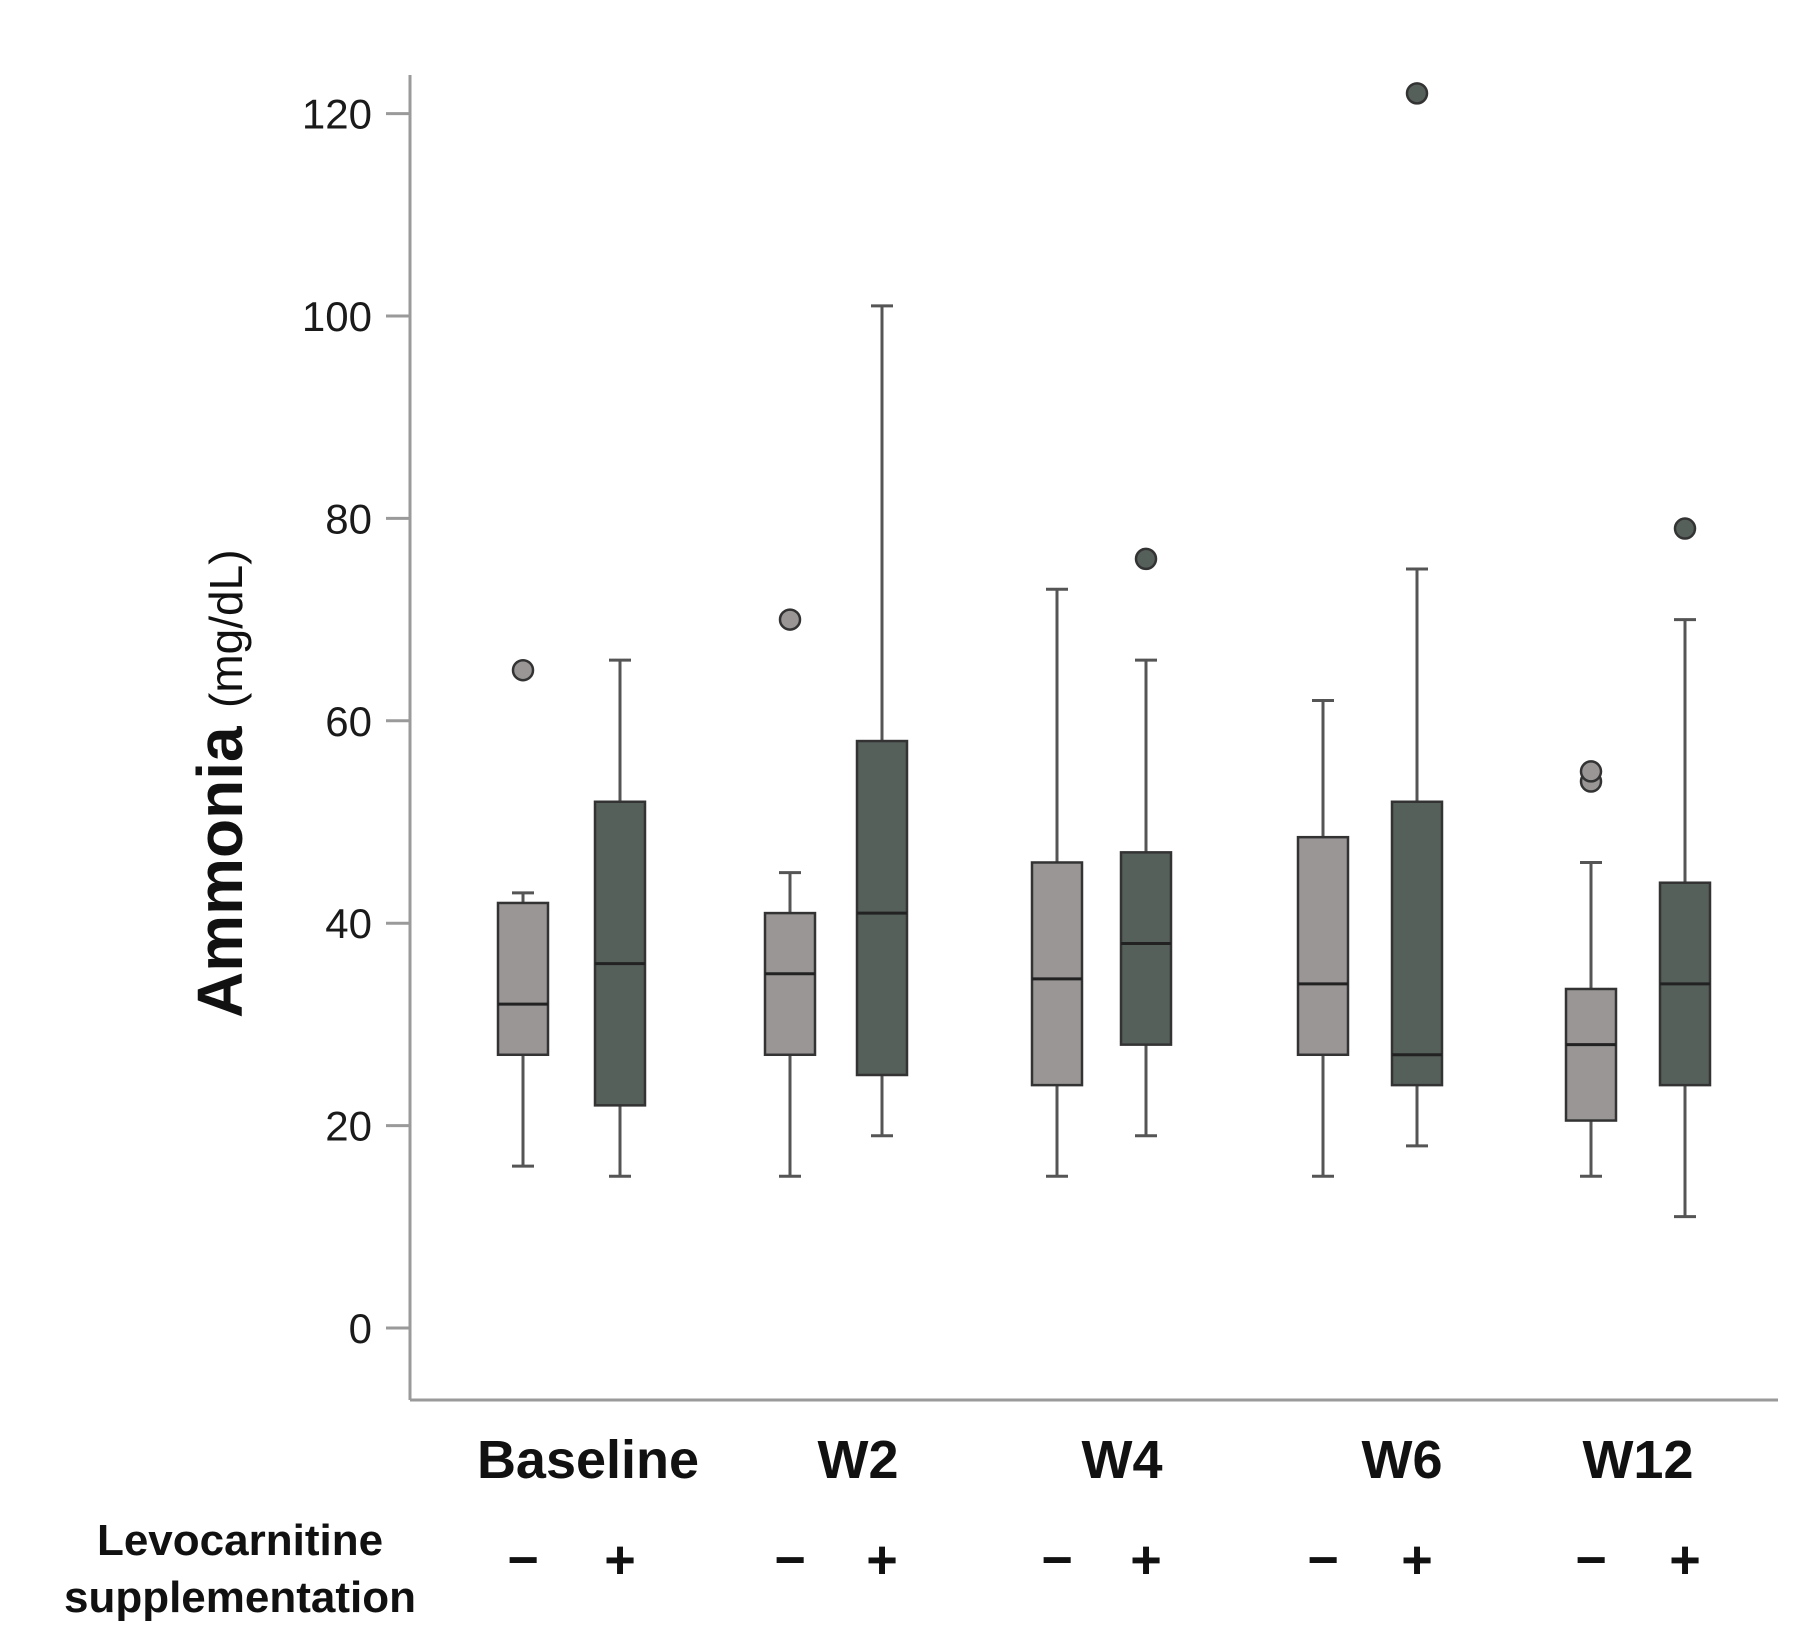 This screenshot has width=1804, height=1644. I want to click on box-group-w4-minus, so click(1057, 882).